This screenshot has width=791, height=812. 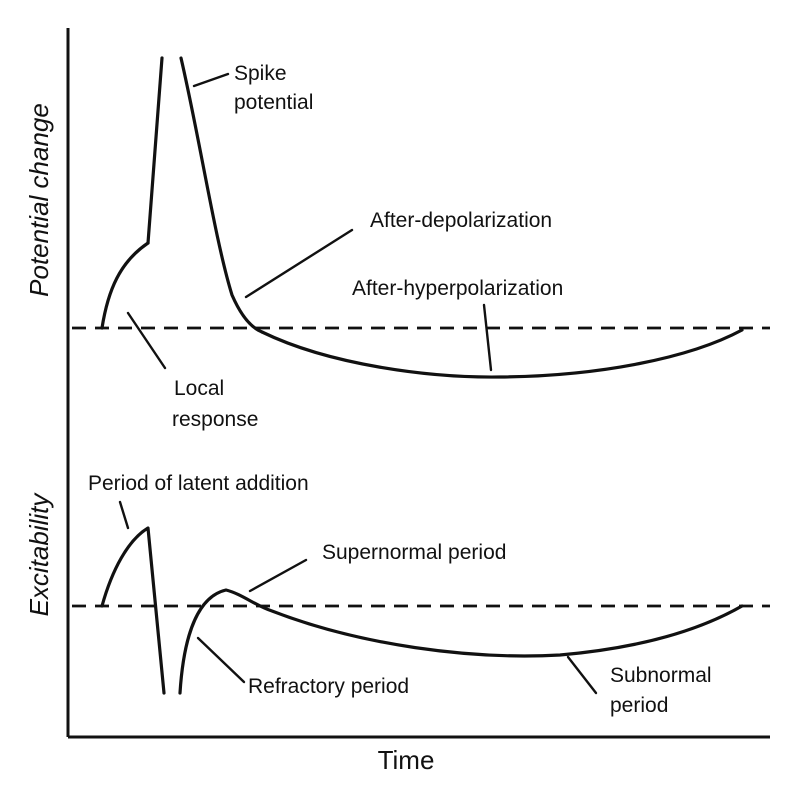 I want to click on recovery-curve, so click(x=461, y=641).